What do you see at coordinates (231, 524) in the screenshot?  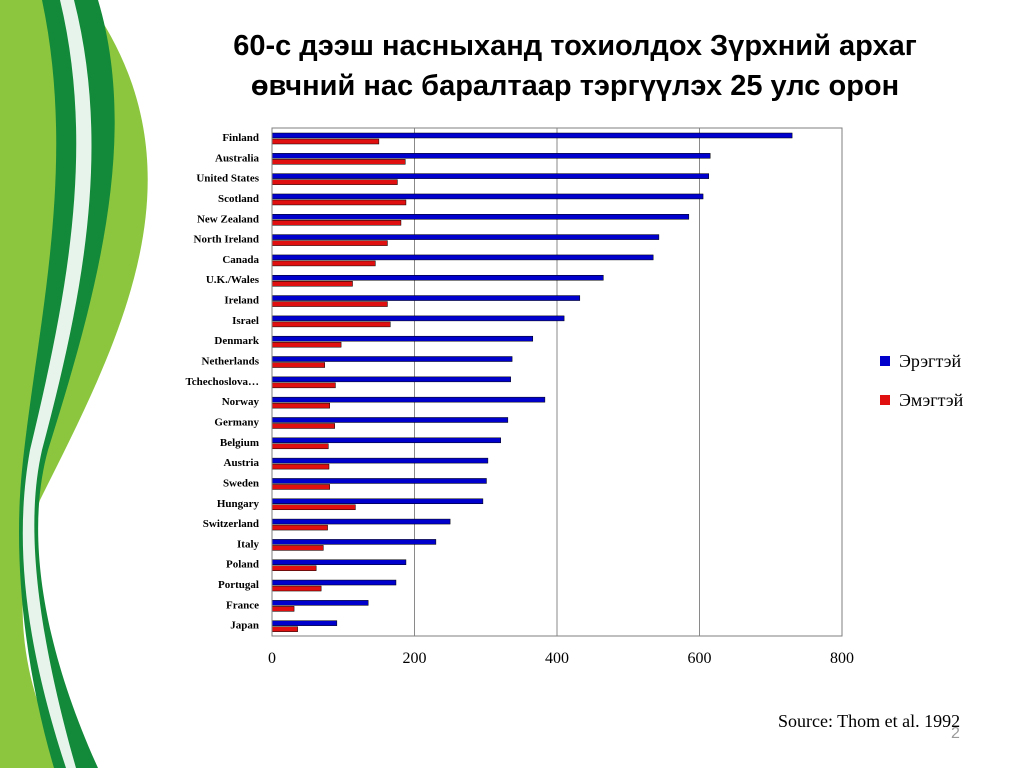 I see `category-label: Switzerland` at bounding box center [231, 524].